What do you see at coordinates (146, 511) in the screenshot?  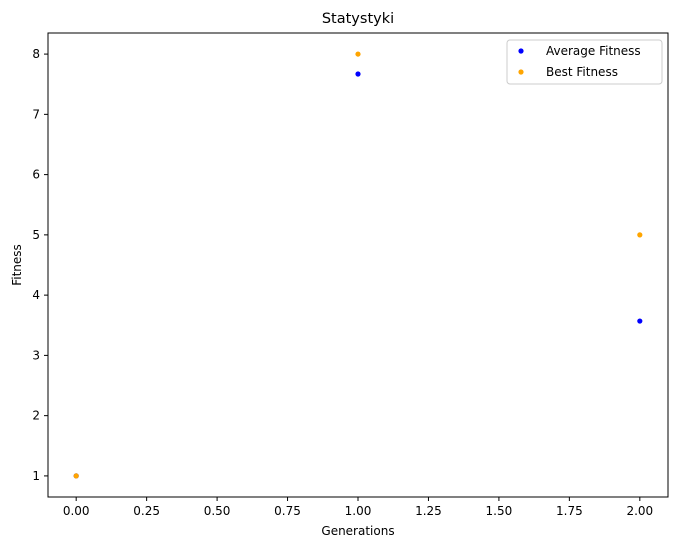 I see `x-tick-label: 0.25` at bounding box center [146, 511].